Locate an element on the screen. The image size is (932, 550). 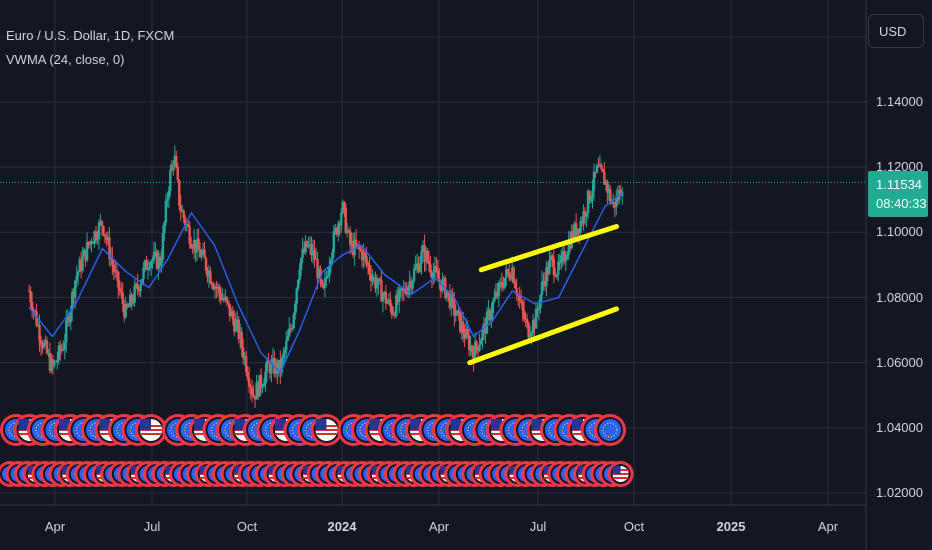
event-markers is located at coordinates (317, 450).